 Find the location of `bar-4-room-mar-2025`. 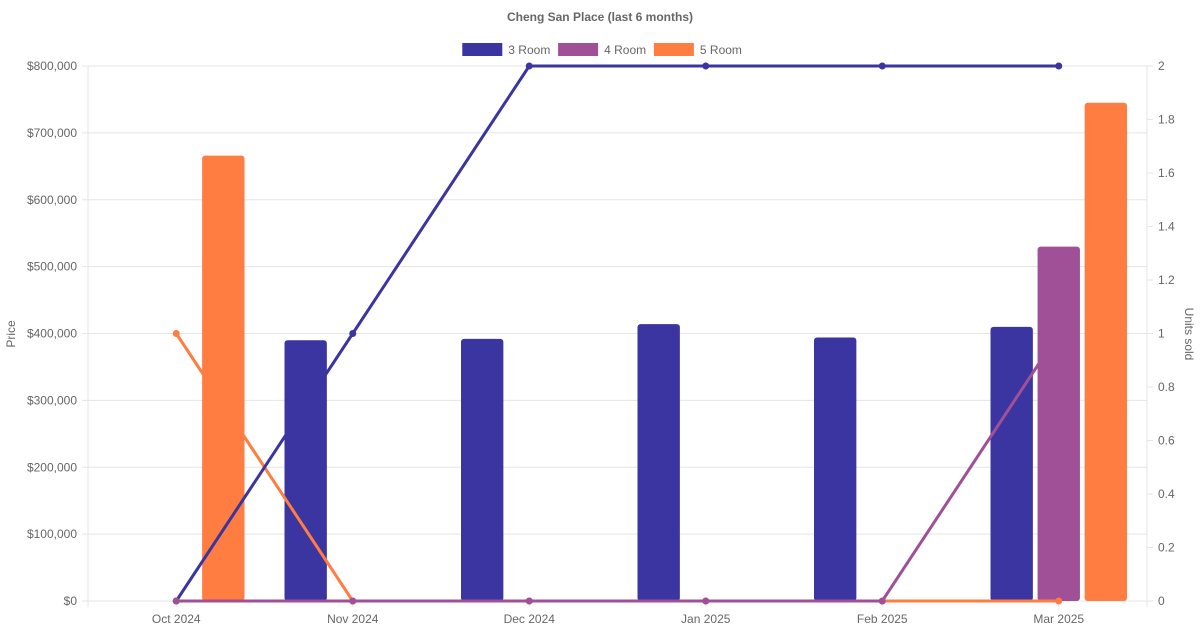

bar-4-room-mar-2025 is located at coordinates (1058, 423).